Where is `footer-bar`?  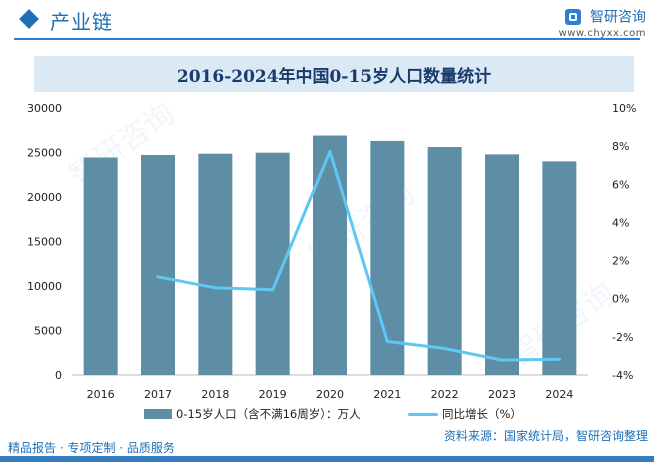 footer-bar is located at coordinates (327, 459).